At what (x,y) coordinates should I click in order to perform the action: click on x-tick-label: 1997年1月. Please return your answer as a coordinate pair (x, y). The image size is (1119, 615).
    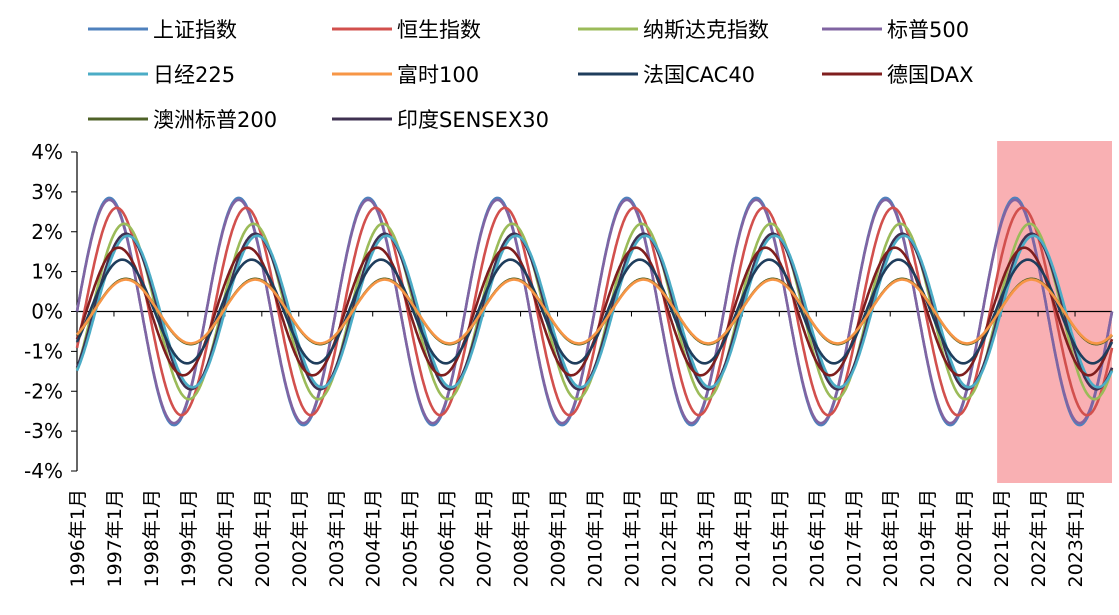
    Looking at the image, I should click on (115, 538).